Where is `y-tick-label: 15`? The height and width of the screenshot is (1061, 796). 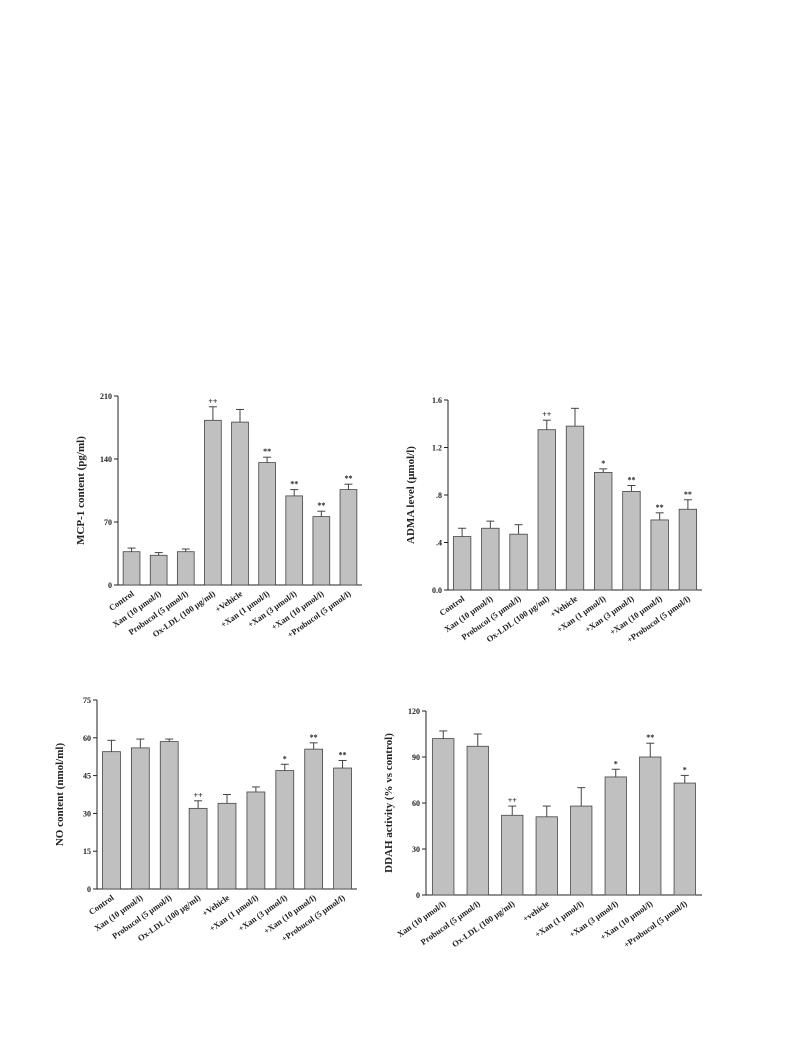 y-tick-label: 15 is located at coordinates (87, 851).